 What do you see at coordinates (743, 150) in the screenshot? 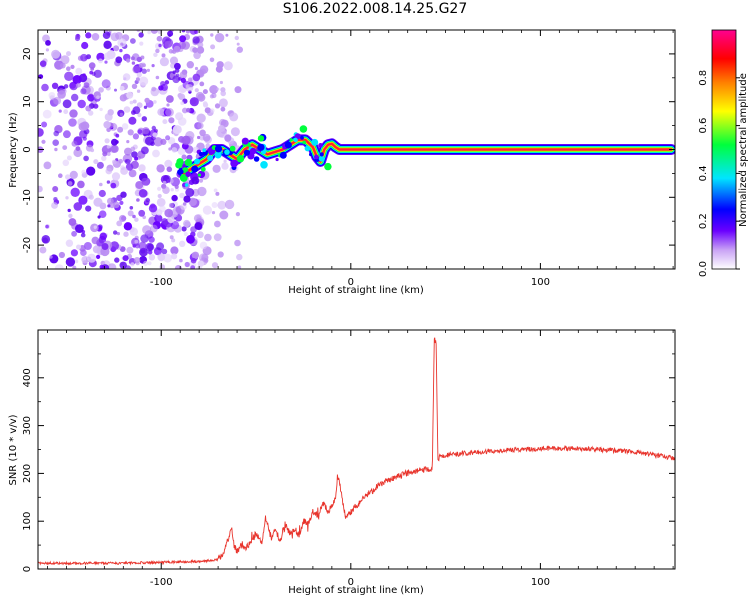
I see `colorbar-label: Normalized spectral amplitude` at bounding box center [743, 150].